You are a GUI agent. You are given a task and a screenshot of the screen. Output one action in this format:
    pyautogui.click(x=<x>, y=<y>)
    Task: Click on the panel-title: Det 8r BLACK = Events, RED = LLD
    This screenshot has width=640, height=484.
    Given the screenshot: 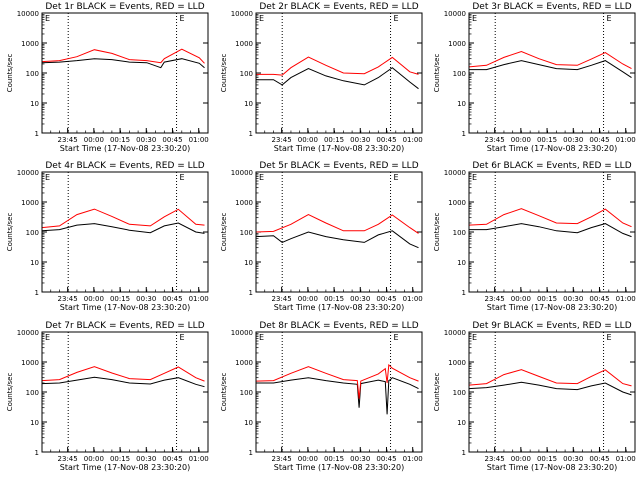 What is the action you would take?
    pyautogui.click(x=338, y=326)
    